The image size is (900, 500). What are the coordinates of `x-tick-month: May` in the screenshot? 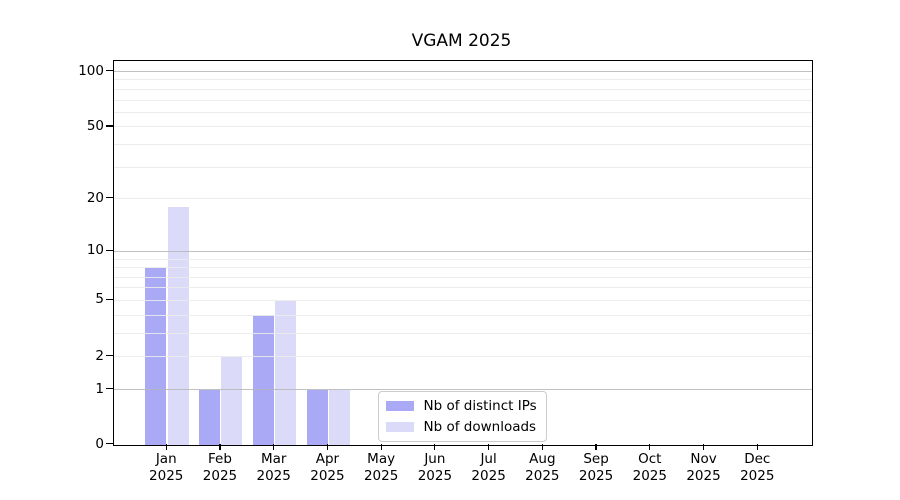 It's located at (381, 459).